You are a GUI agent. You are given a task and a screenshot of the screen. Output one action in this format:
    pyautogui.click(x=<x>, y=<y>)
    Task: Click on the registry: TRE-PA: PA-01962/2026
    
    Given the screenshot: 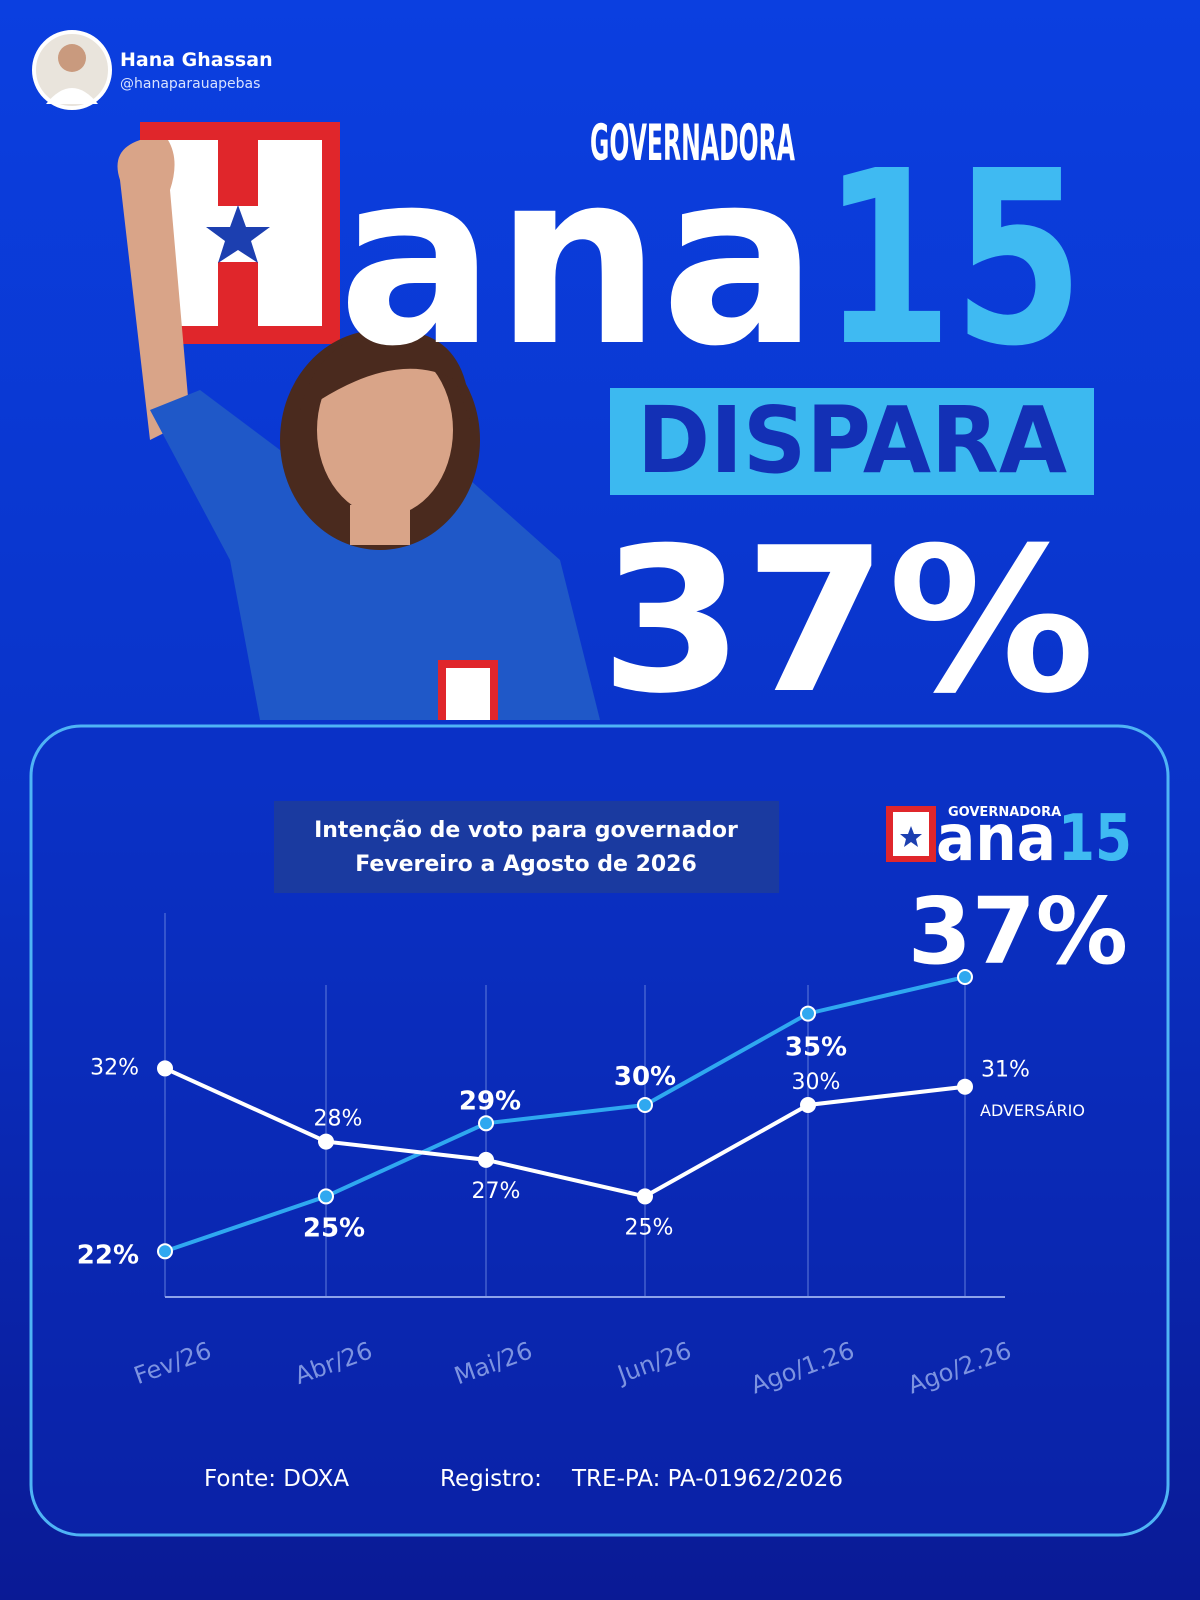 What is the action you would take?
    pyautogui.click(x=707, y=1479)
    